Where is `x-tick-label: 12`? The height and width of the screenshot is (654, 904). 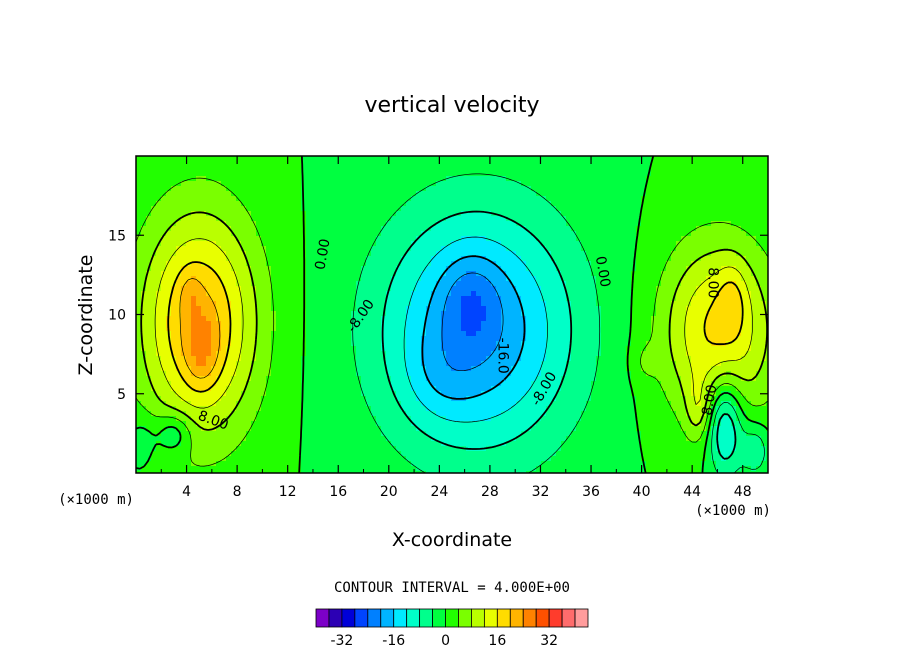
x-tick-label: 12 is located at coordinates (288, 492).